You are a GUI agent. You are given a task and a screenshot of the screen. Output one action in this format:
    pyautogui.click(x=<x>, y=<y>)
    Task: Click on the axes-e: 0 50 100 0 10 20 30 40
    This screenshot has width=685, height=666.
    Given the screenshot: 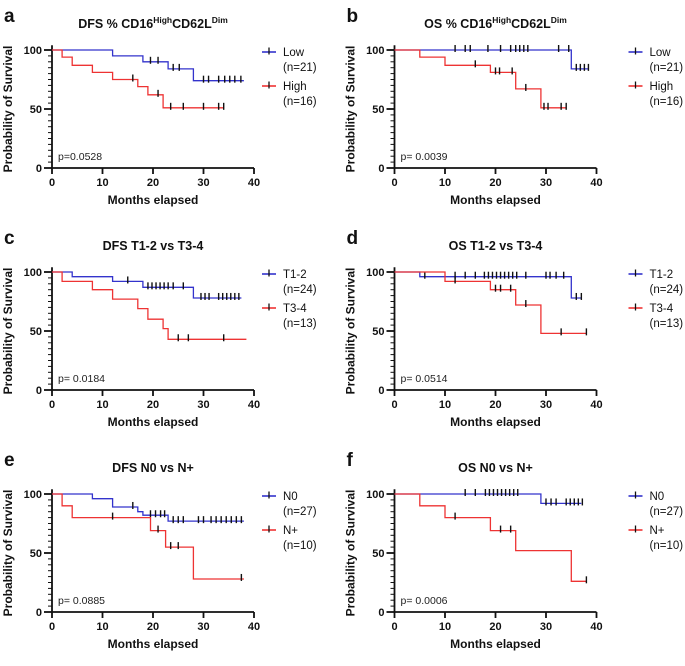 What is the action you would take?
    pyautogui.click(x=142, y=561)
    